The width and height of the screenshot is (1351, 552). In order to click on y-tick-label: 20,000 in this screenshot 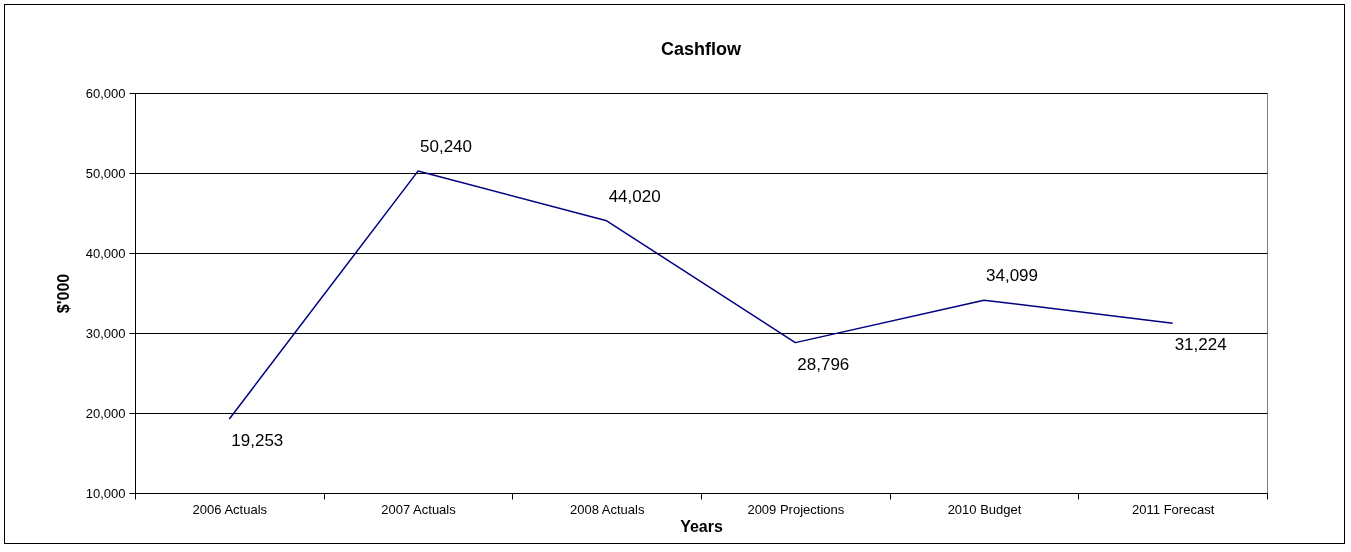, I will do `click(105, 413)`.